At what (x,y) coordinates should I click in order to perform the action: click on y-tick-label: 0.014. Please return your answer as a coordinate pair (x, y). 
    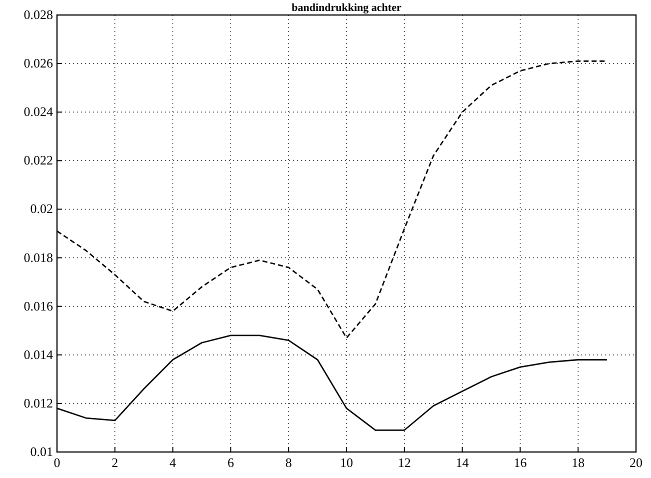
    Looking at the image, I should click on (39, 354).